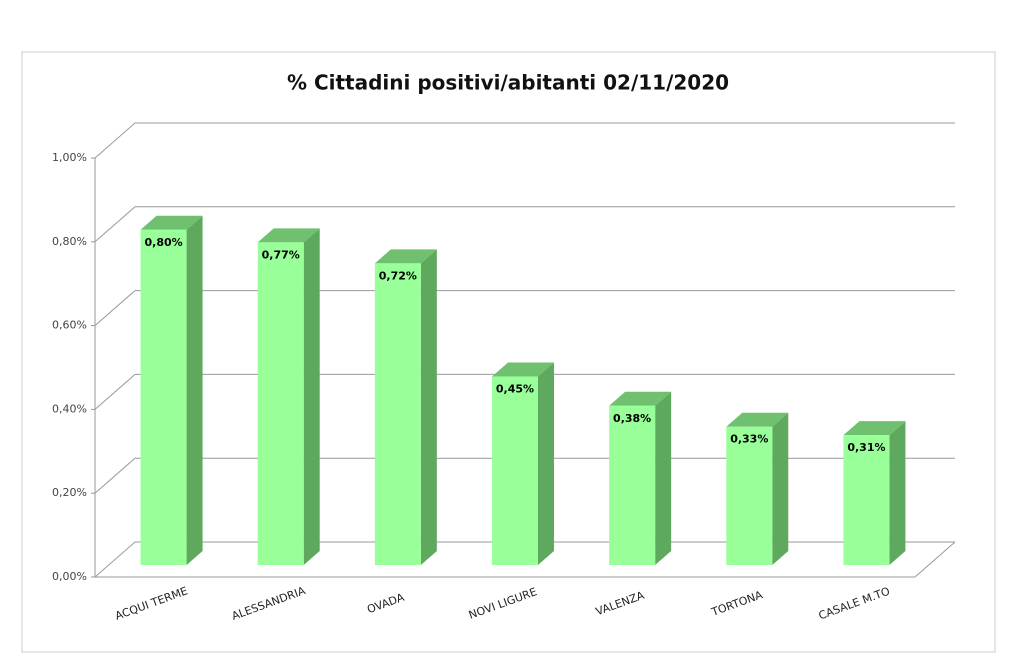 The image size is (1024, 661). I want to click on y-tick-label: 0,20%, so click(69, 492).